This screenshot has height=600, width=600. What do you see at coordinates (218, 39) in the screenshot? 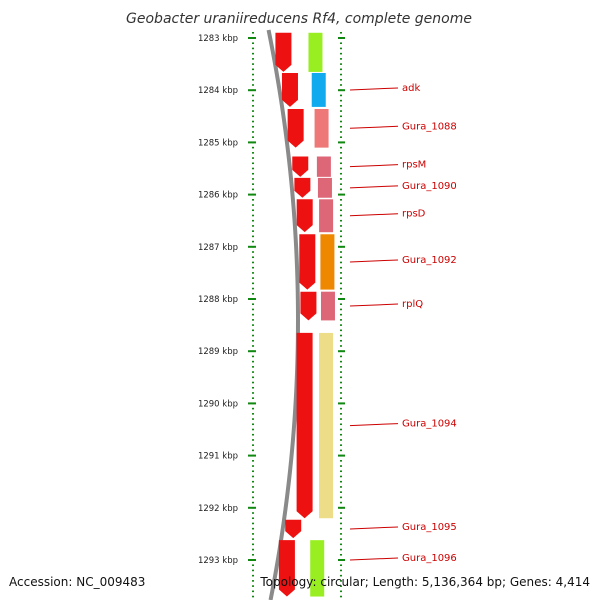
I see `tick-label: 1283 kbp` at bounding box center [218, 39].